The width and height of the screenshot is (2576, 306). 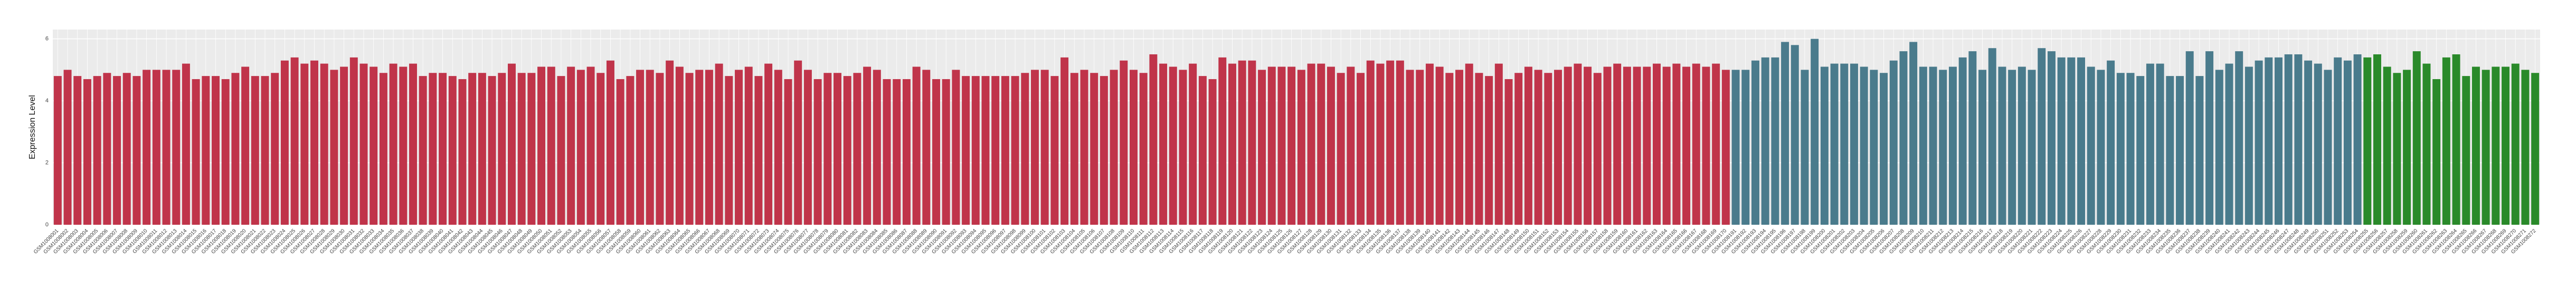 I want to click on y-axis-label: Expression Level, so click(x=32, y=127).